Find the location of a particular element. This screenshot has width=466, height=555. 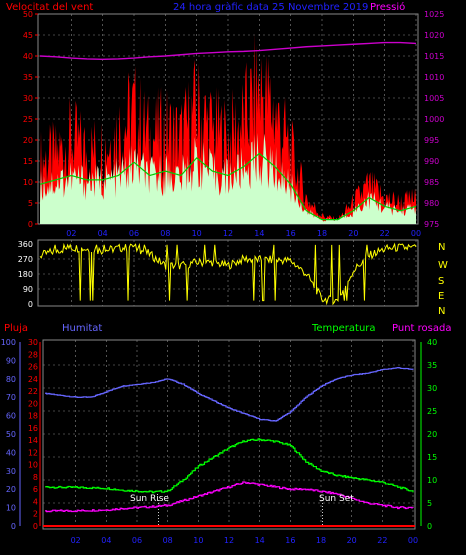

lower-x-tick-label: 00 is located at coordinates (413, 540).